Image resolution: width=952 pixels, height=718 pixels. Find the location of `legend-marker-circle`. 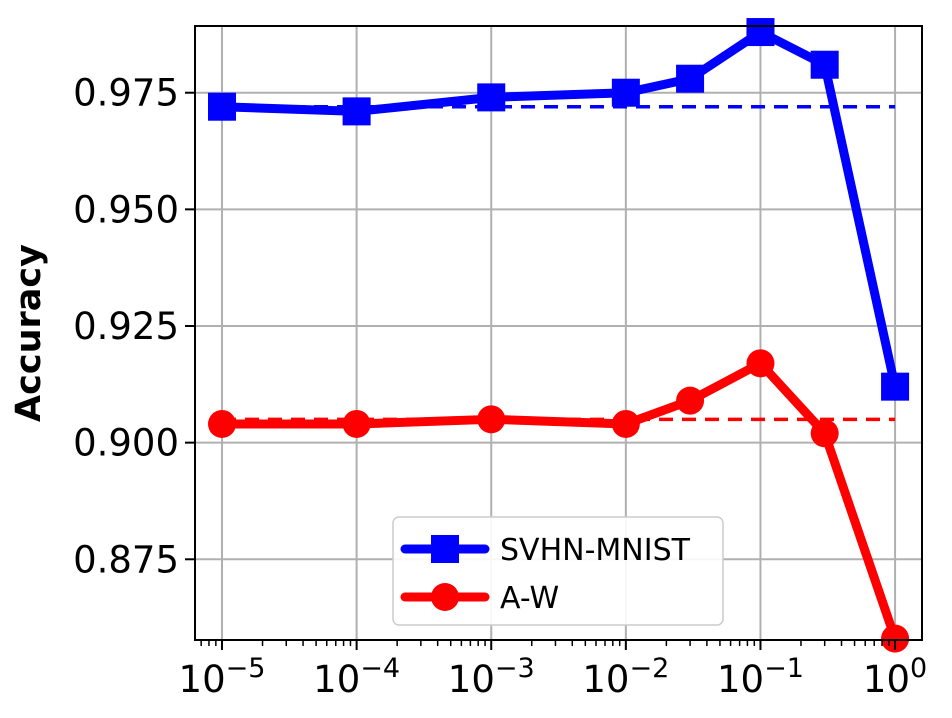

legend-marker-circle is located at coordinates (445, 597).